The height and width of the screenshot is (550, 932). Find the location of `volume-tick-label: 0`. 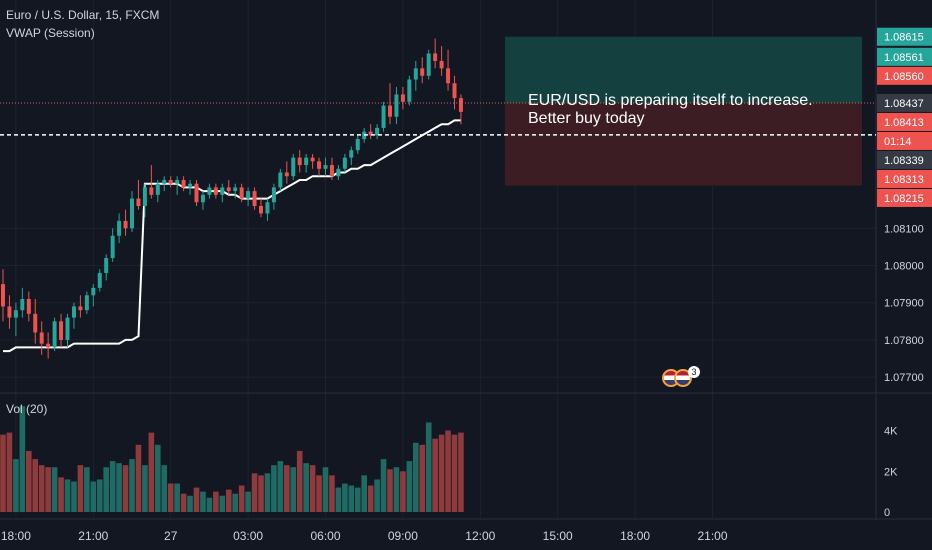

volume-tick-label: 0 is located at coordinates (887, 513).